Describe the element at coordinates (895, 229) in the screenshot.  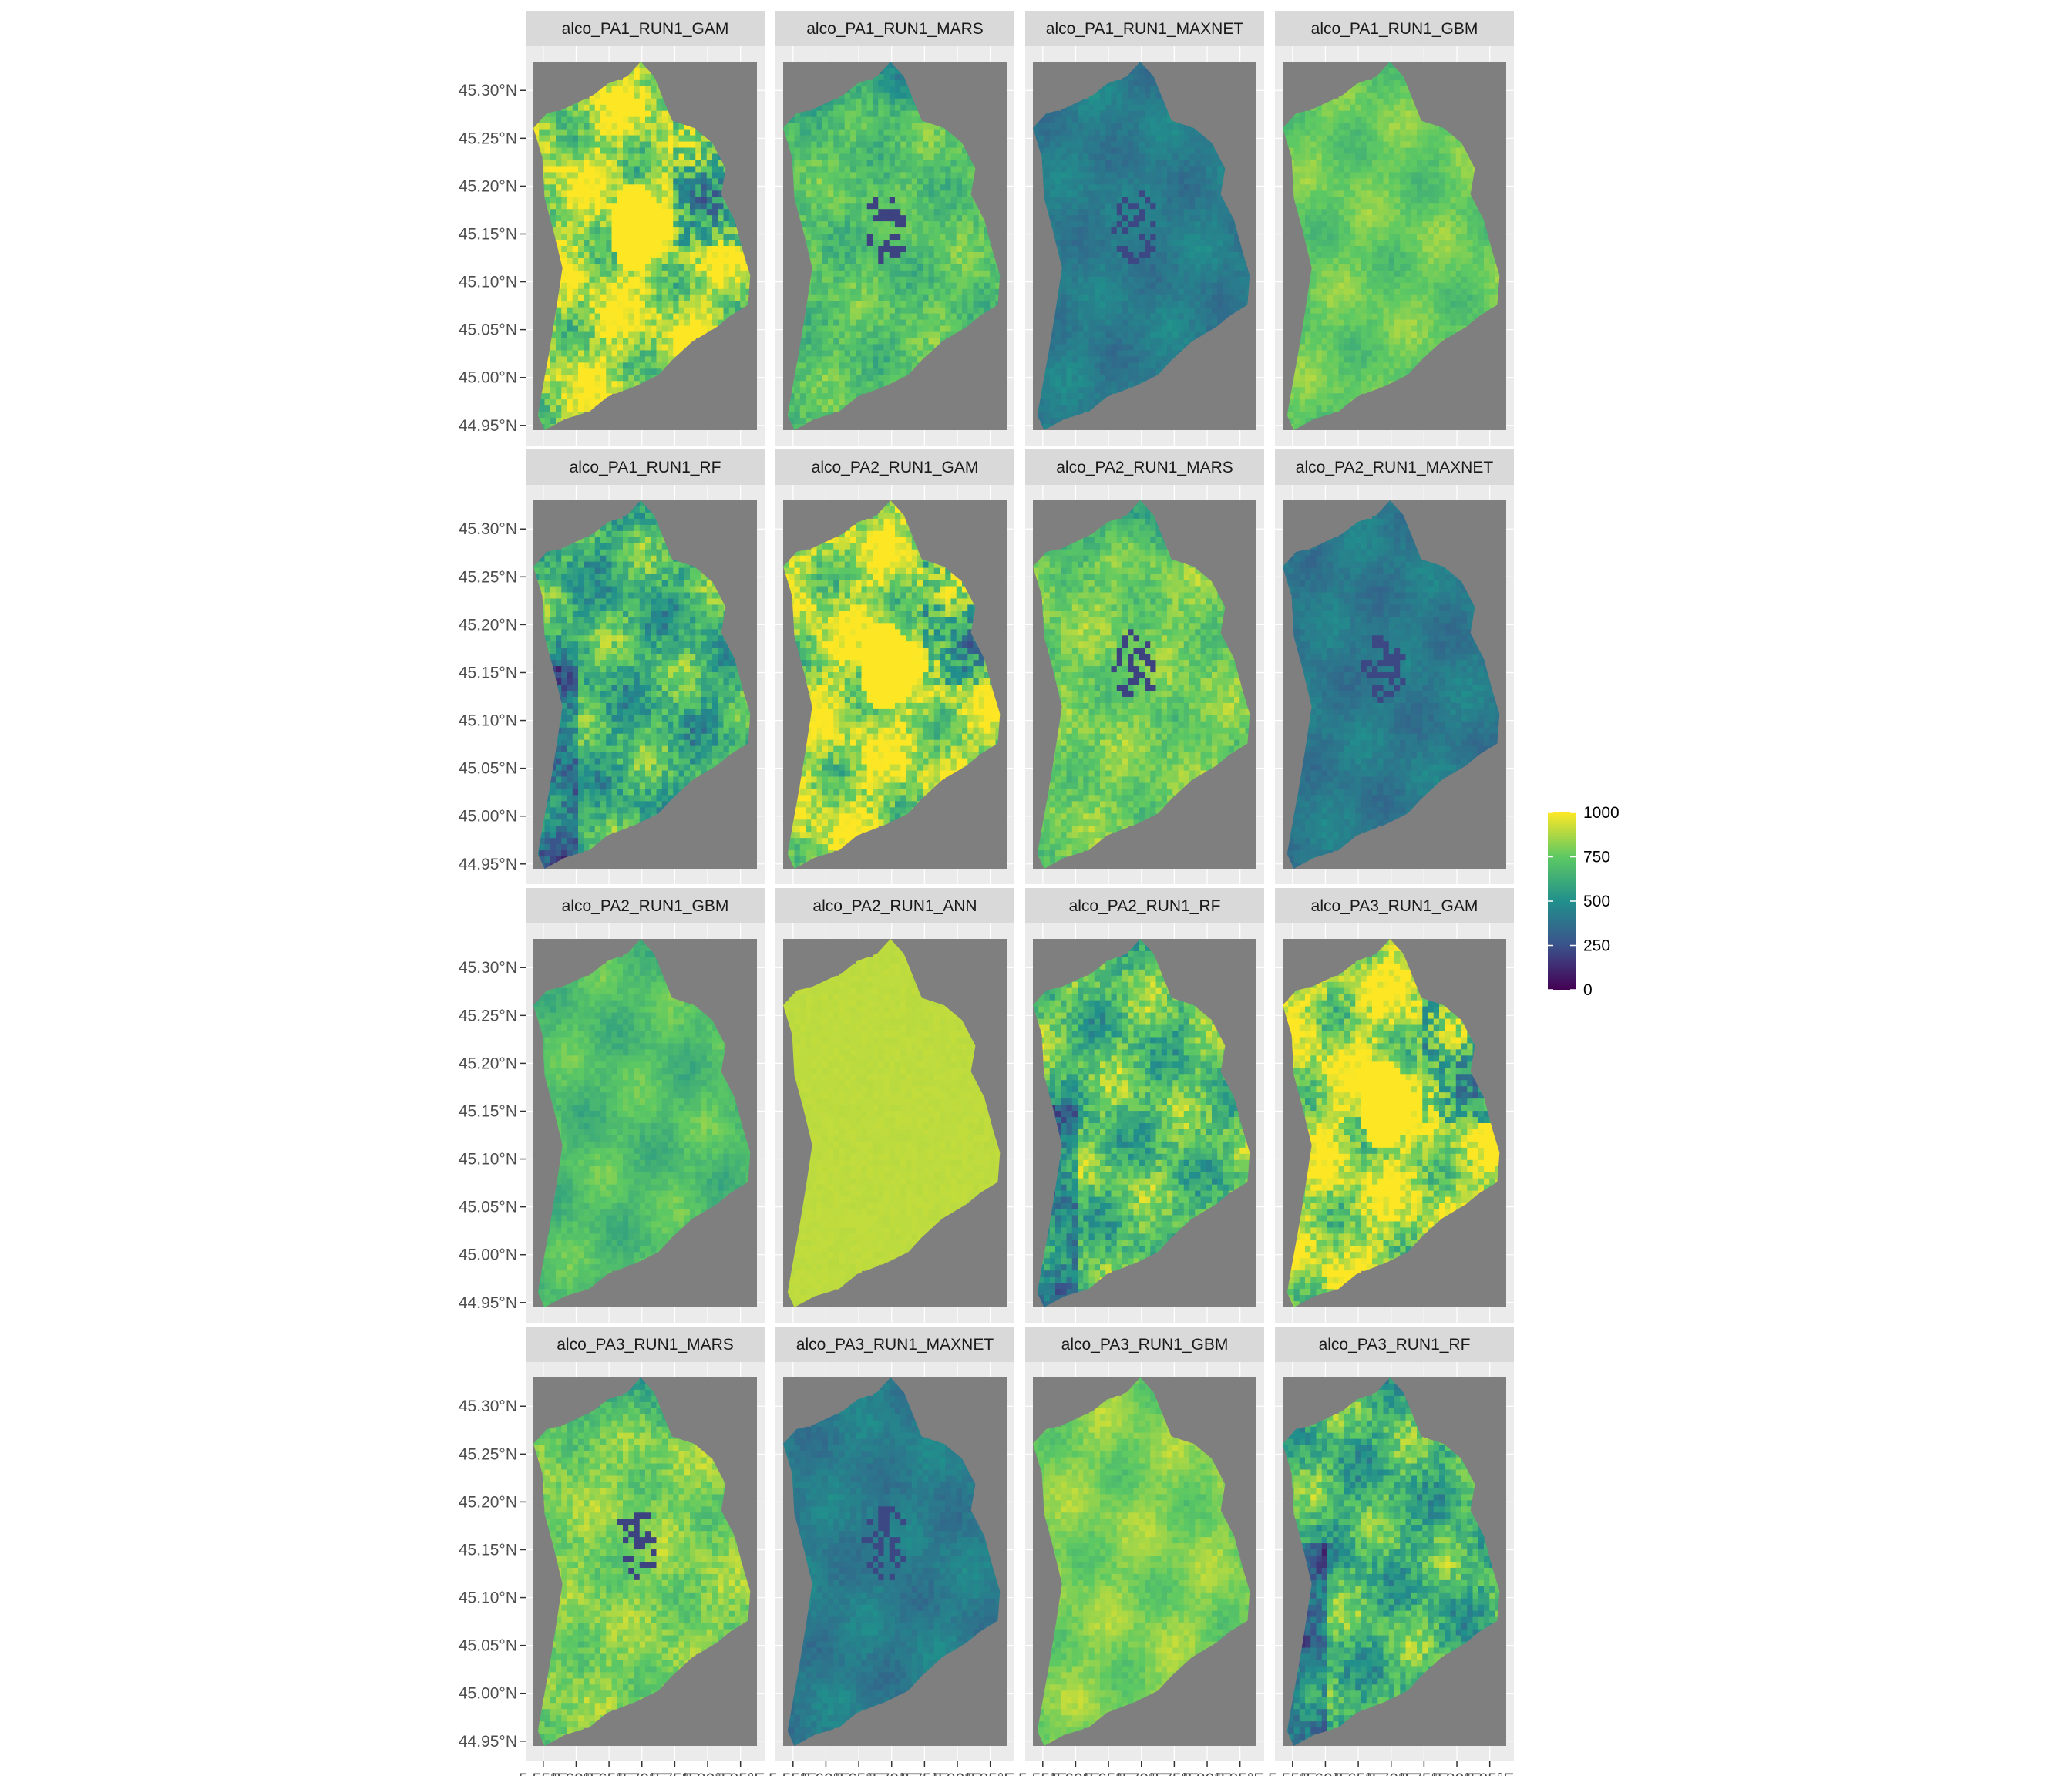
I see `facet-alco_PA1_RUN1_MARS: alco_PA1_RUN1_MARS` at that location.